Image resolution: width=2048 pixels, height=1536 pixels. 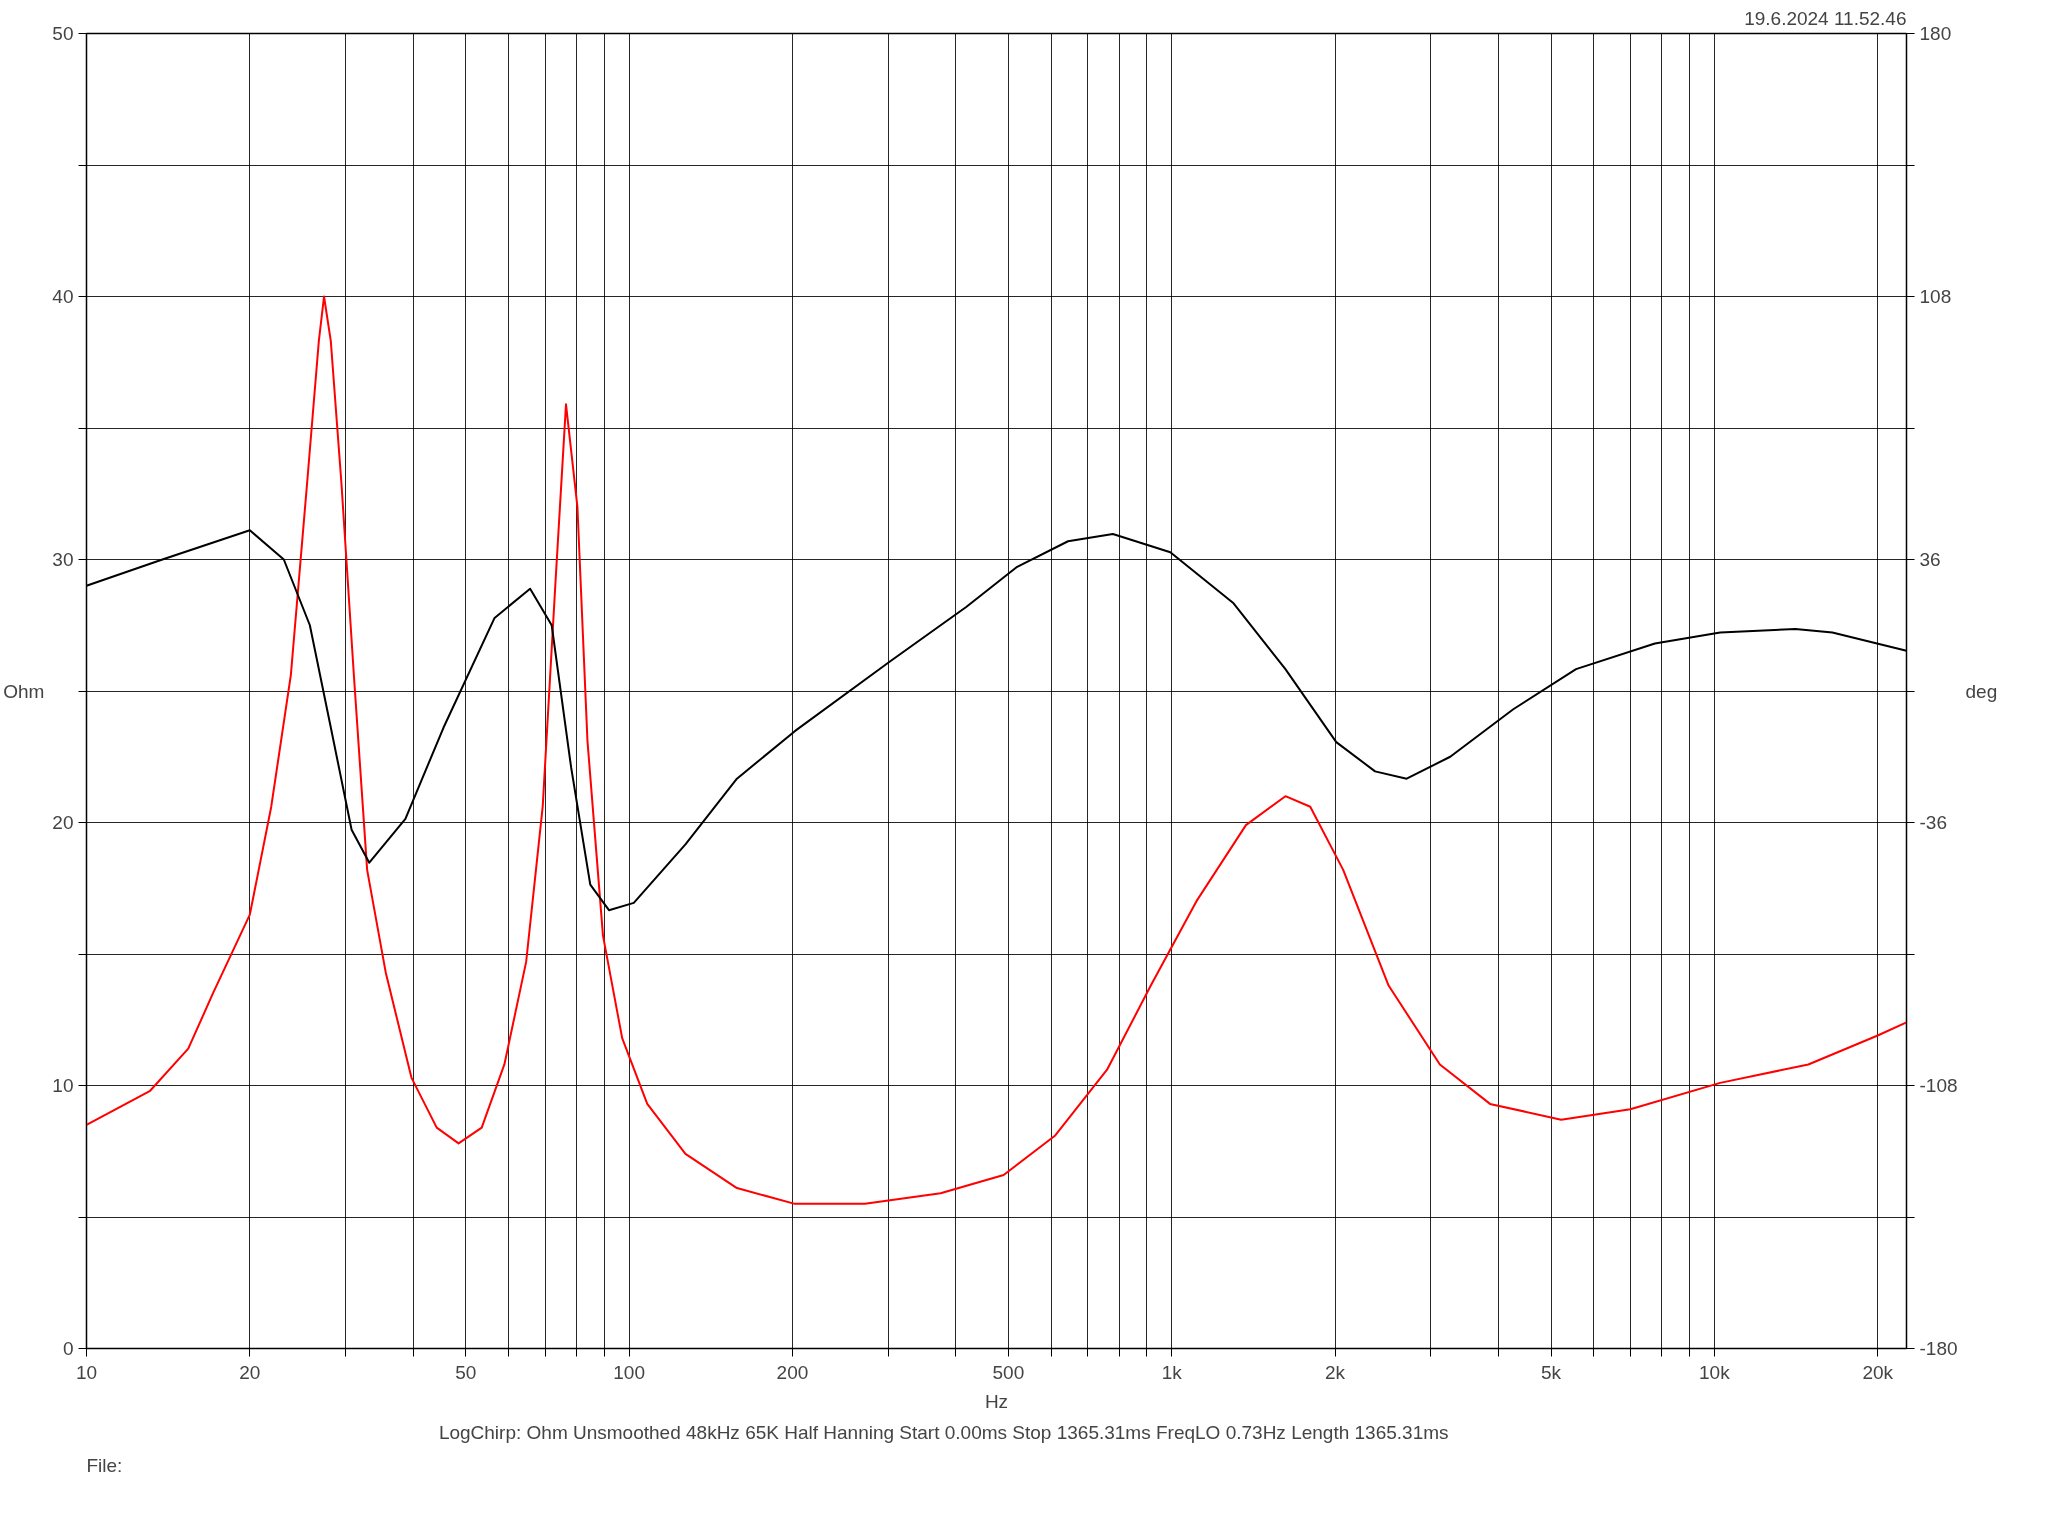 I want to click on x-tick-label: 100, so click(x=629, y=1372).